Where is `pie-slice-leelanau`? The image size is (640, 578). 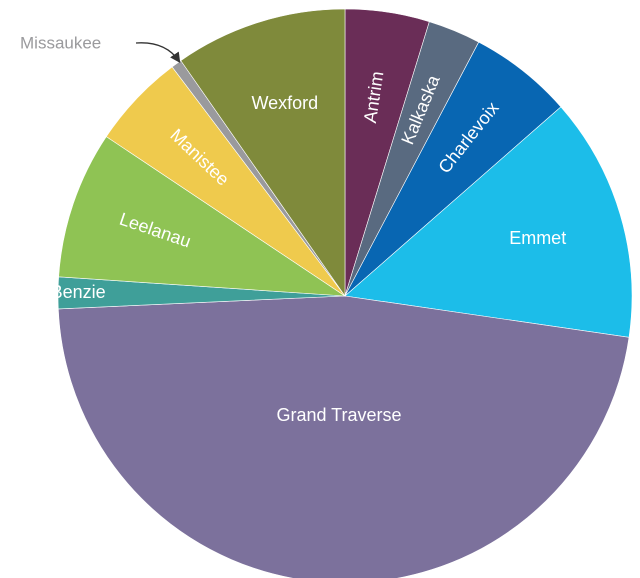 pie-slice-leelanau is located at coordinates (202, 216).